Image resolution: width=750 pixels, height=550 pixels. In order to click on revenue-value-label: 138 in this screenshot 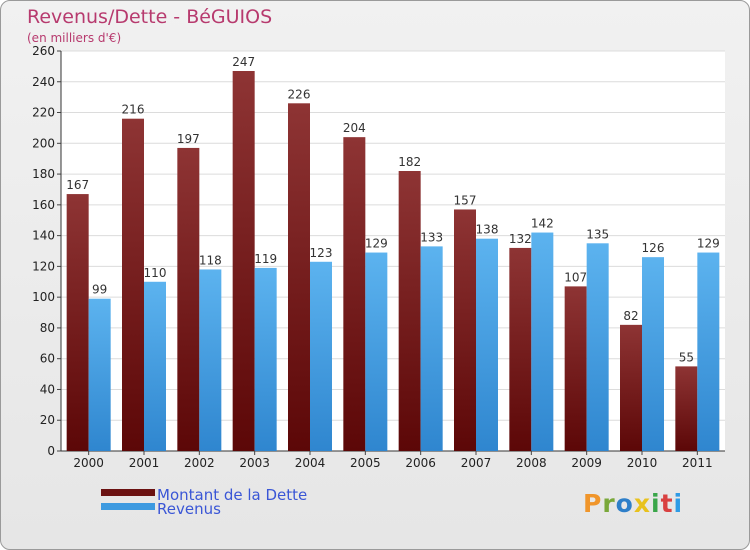, I will do `click(487, 230)`.